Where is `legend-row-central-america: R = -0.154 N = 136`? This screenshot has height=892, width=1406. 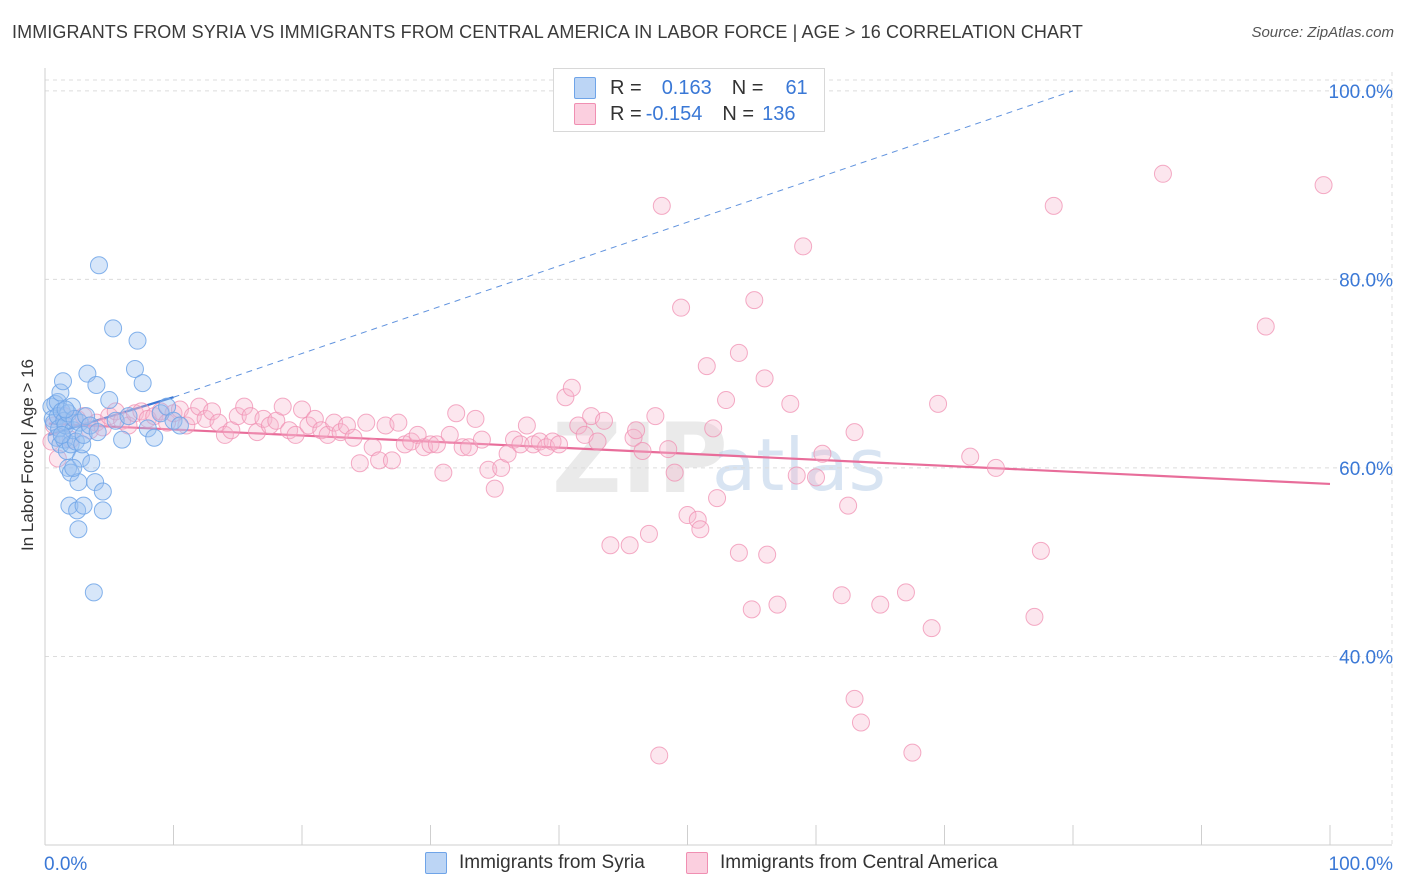
legend-row-central-america: R = -0.154 N = 136 is located at coordinates (684, 114).